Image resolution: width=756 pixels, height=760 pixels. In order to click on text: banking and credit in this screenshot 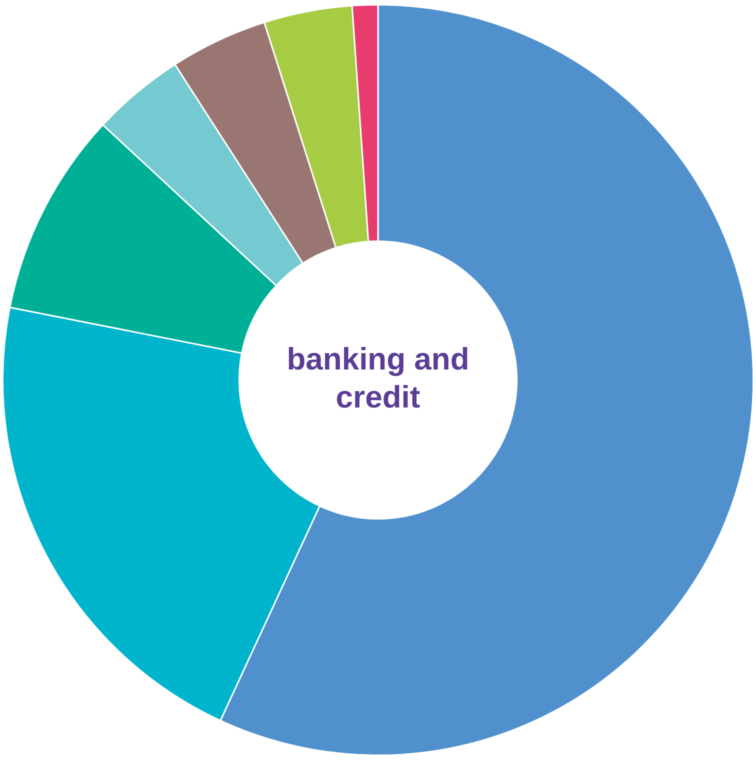, I will do `click(378, 378)`.